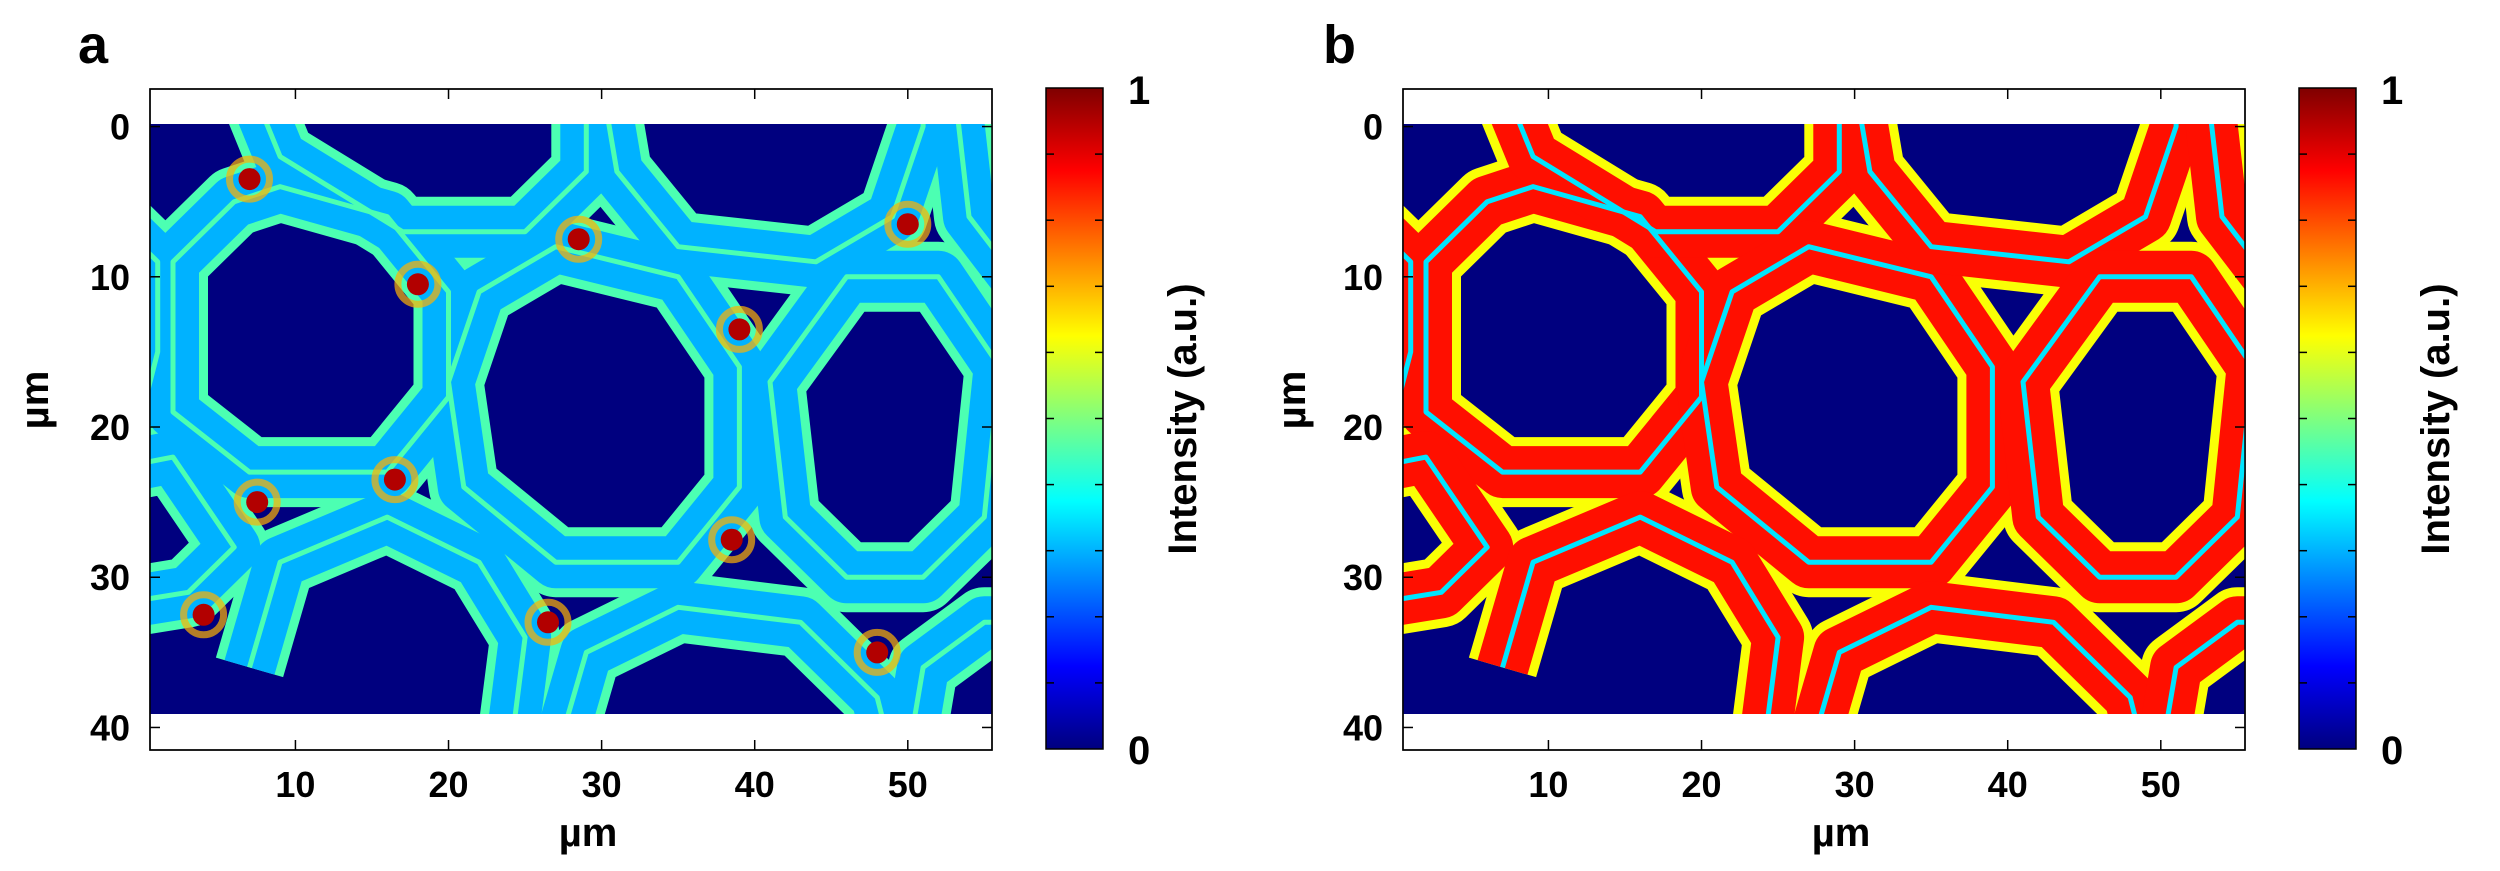  I want to click on panel-label: a, so click(93, 45).